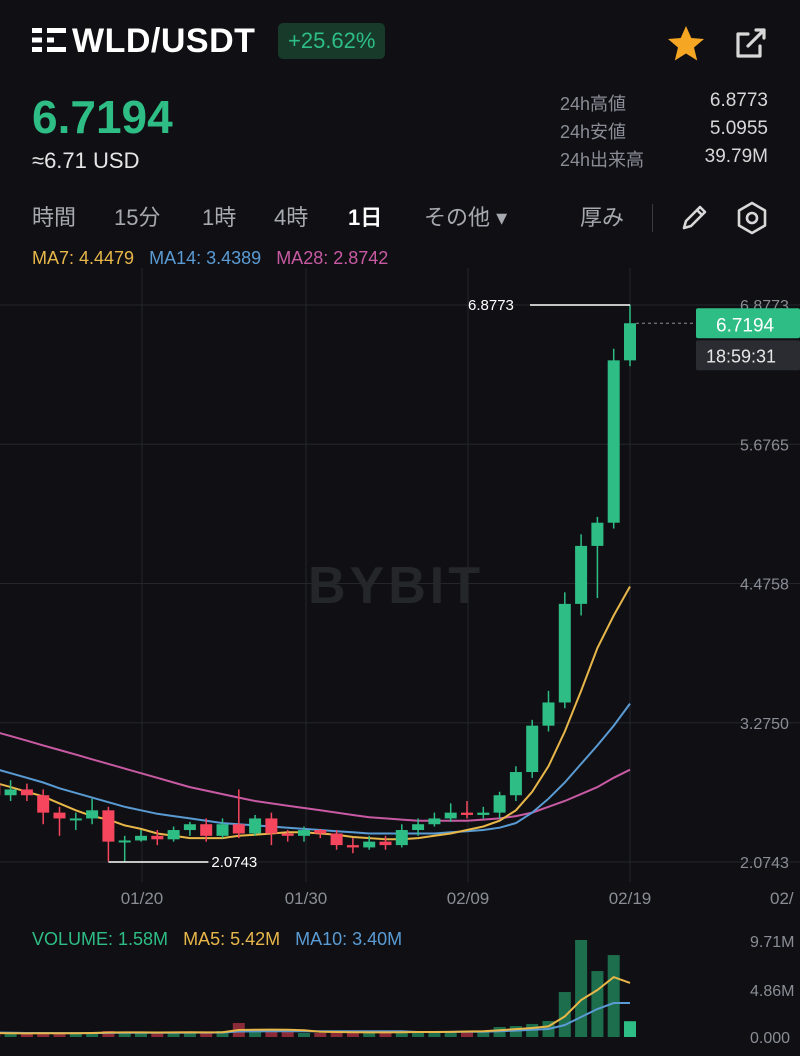 Image resolution: width=800 pixels, height=1056 pixels. What do you see at coordinates (741, 356) in the screenshot?
I see `countdown-tag: 18:59:31` at bounding box center [741, 356].